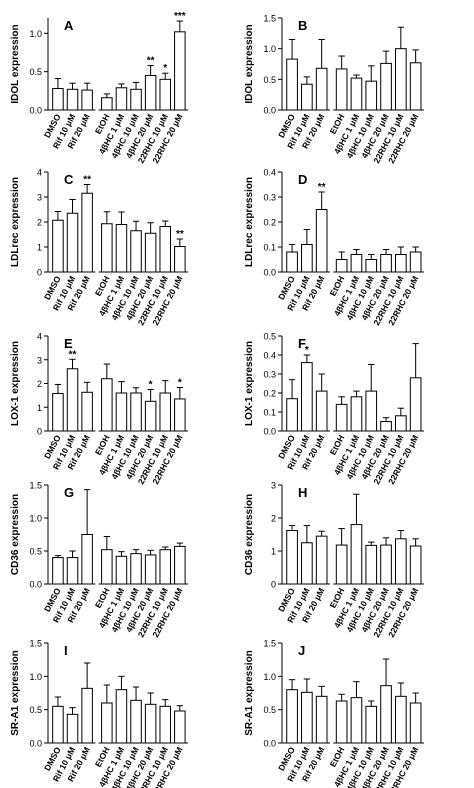 This screenshot has height=788, width=474. I want to click on panel-letter: B, so click(302, 25).